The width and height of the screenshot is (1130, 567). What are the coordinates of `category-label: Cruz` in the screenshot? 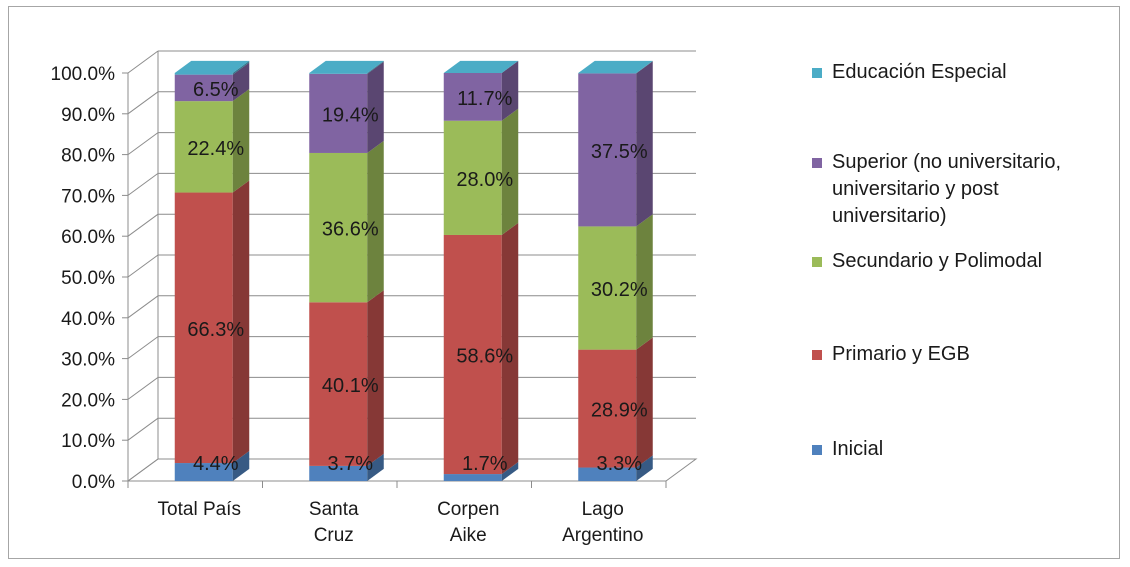 It's located at (334, 535).